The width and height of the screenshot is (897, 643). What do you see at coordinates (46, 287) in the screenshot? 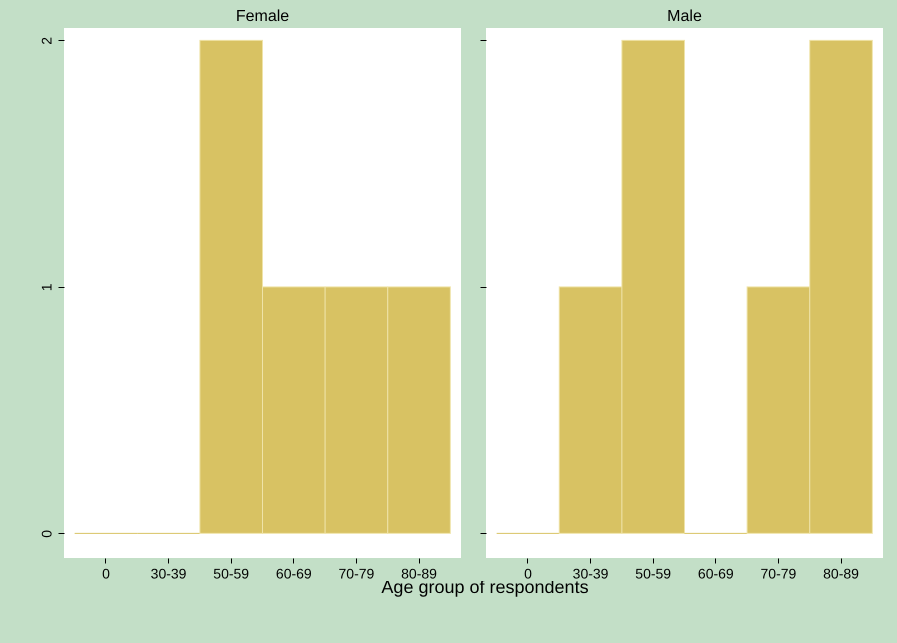
I see `y-tick-label: 1` at bounding box center [46, 287].